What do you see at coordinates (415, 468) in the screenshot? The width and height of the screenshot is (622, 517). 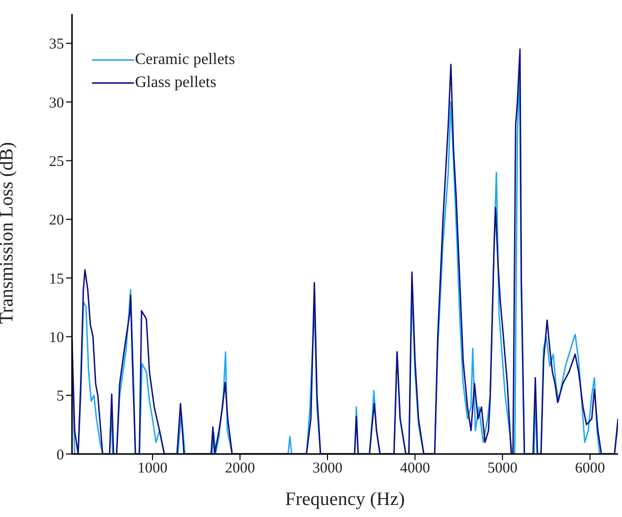 I see `x-tick-label: 4000` at bounding box center [415, 468].